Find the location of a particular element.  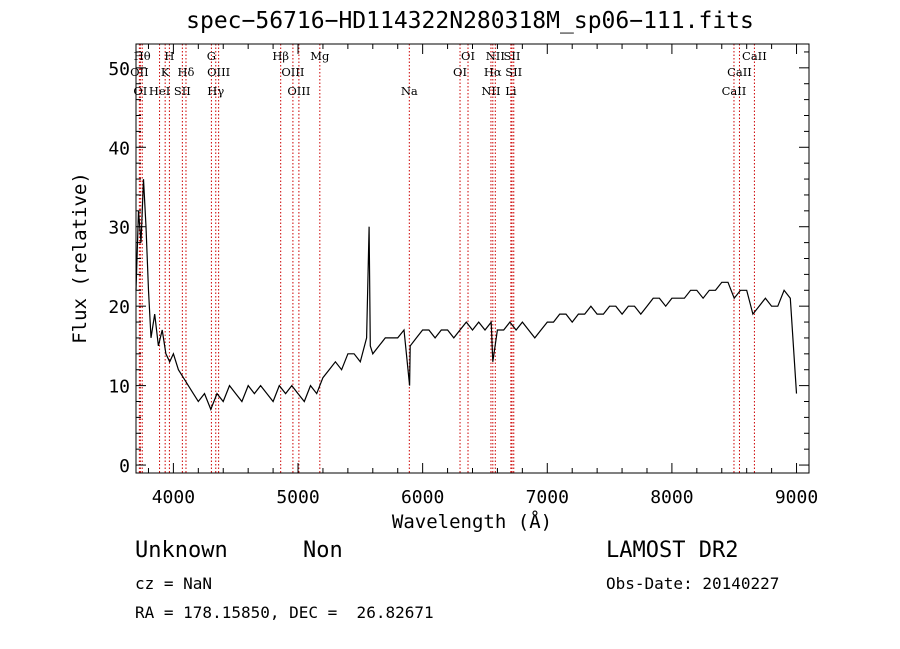

spectral-line-label: K is located at coordinates (165, 72).